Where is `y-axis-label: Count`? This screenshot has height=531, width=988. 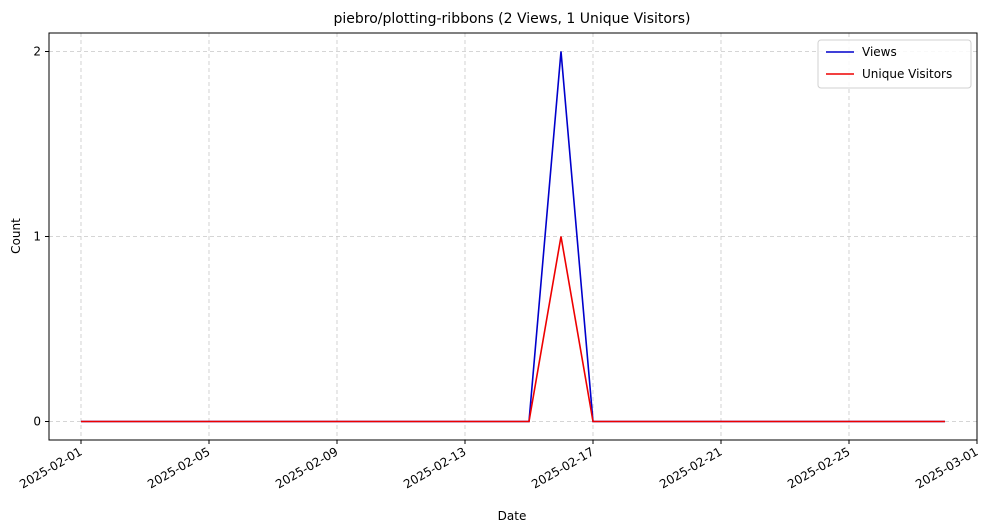 y-axis-label: Count is located at coordinates (16, 236).